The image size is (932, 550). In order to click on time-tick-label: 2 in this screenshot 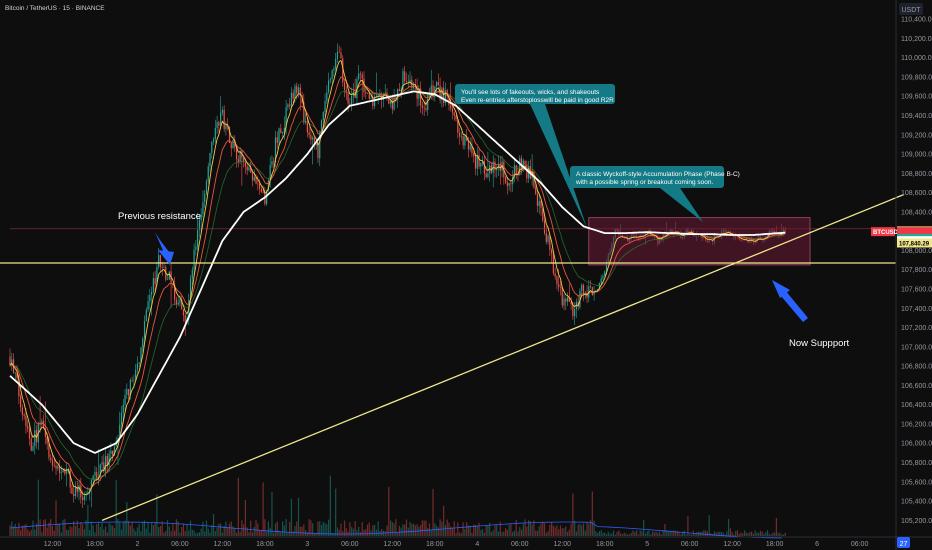, I will do `click(137, 544)`.